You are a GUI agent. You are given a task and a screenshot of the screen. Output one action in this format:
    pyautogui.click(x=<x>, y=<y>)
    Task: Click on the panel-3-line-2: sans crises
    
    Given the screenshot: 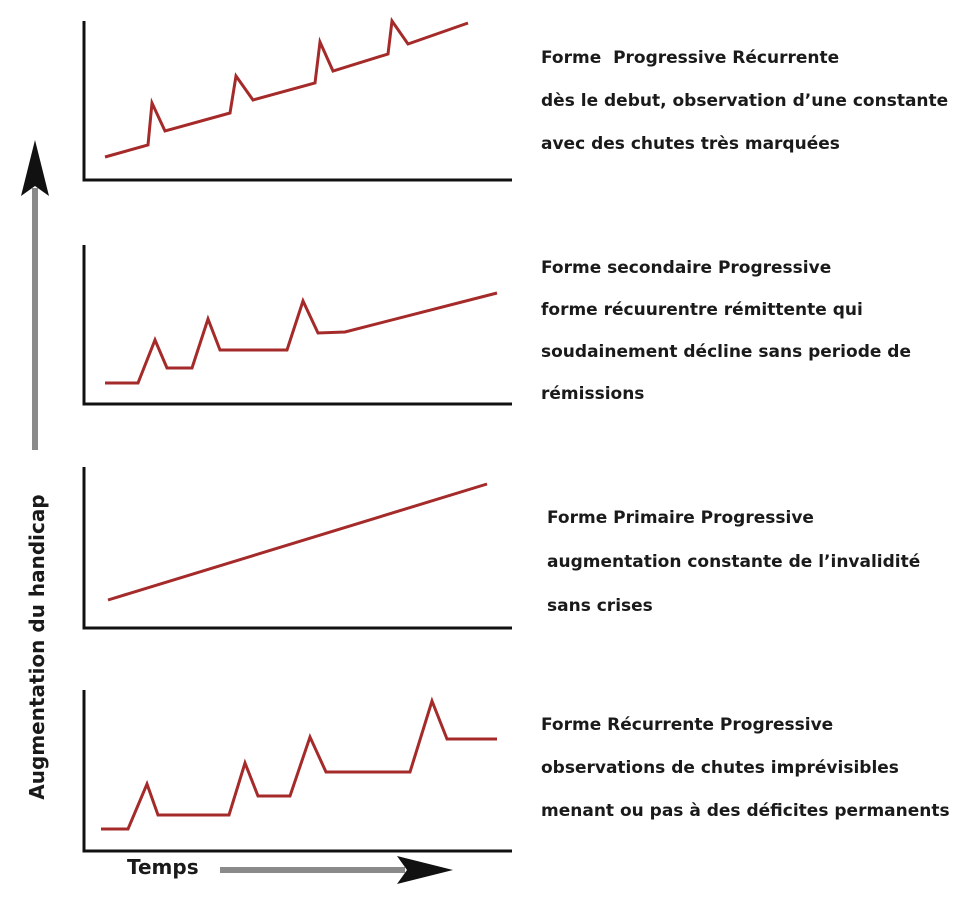 What is the action you would take?
    pyautogui.click(x=600, y=606)
    